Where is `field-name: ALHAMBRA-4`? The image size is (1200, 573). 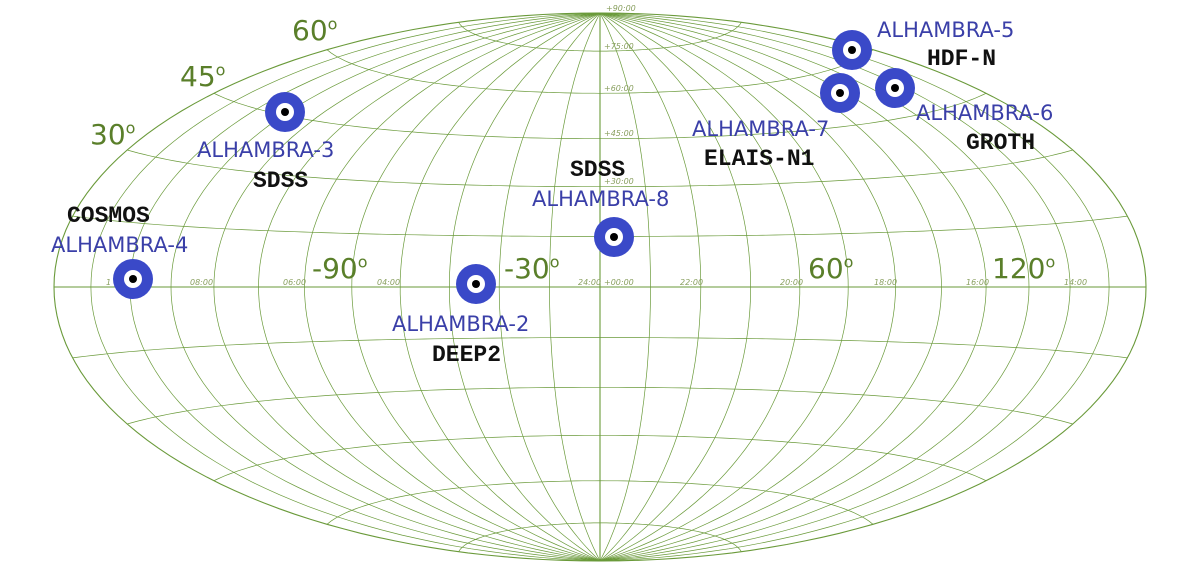 field-name: ALHAMBRA-4 is located at coordinates (120, 245).